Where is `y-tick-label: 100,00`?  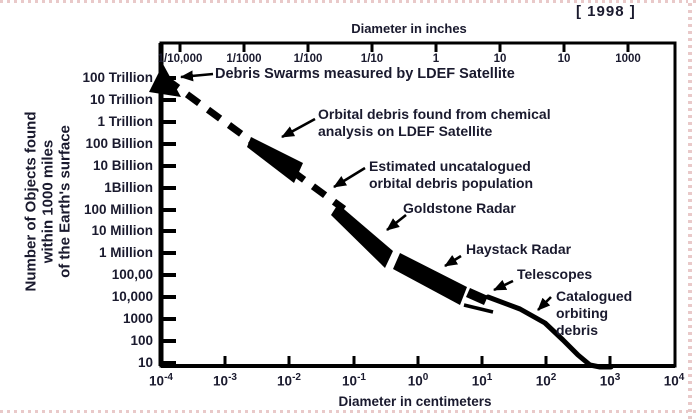
y-tick-label: 100,00 is located at coordinates (132, 274).